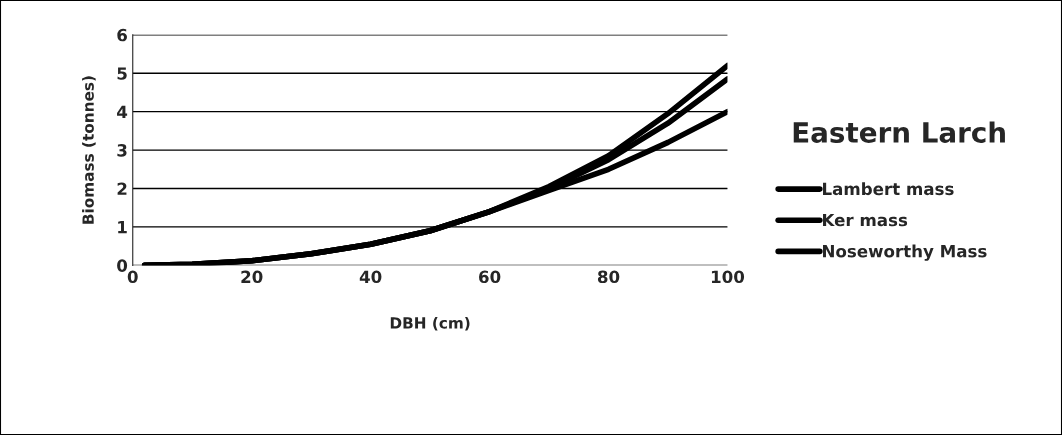 The width and height of the screenshot is (1062, 435). I want to click on y-tick-label: 2, so click(122, 188).